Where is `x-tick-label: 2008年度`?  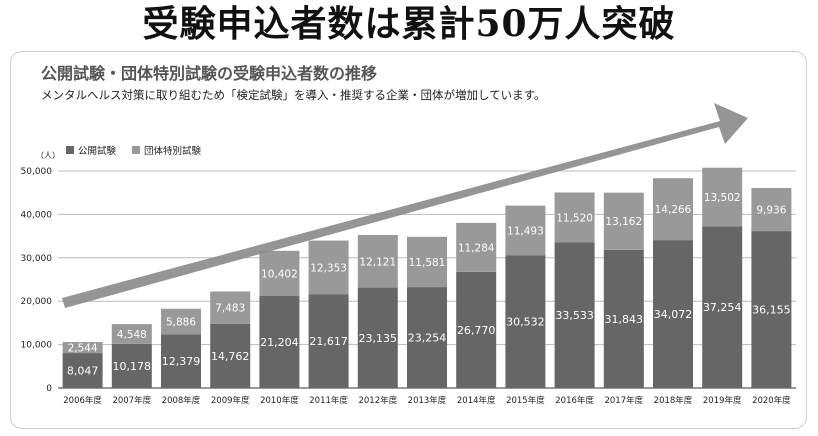
x-tick-label: 2008年度 is located at coordinates (181, 400).